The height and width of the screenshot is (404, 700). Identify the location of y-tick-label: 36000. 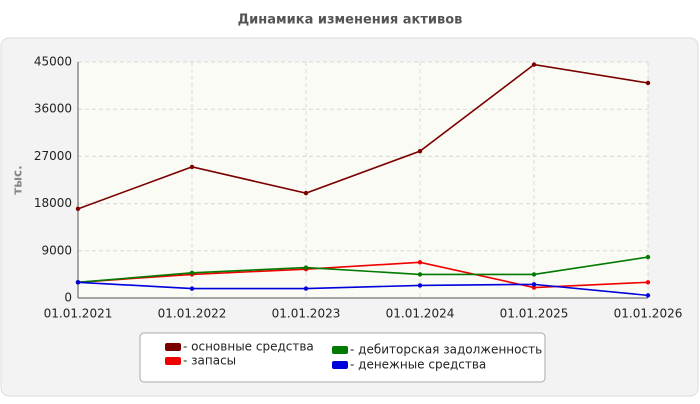
(53, 109).